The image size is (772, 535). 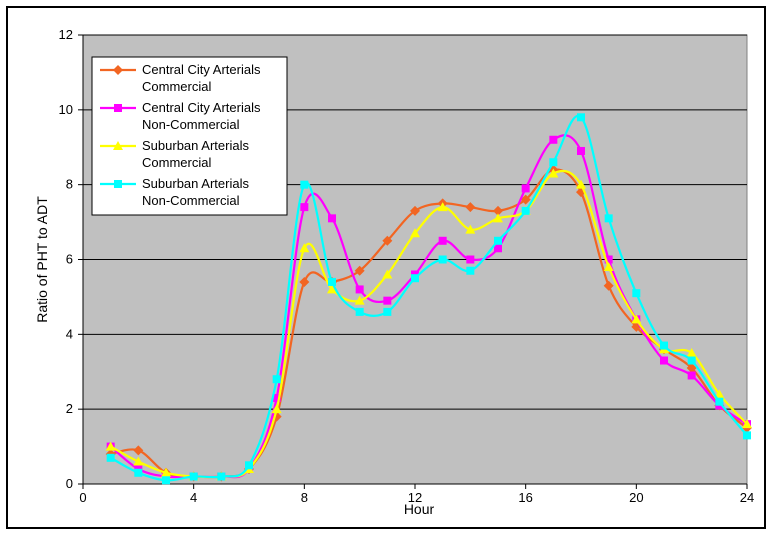 I want to click on y-tick-label: 2, so click(x=69, y=408).